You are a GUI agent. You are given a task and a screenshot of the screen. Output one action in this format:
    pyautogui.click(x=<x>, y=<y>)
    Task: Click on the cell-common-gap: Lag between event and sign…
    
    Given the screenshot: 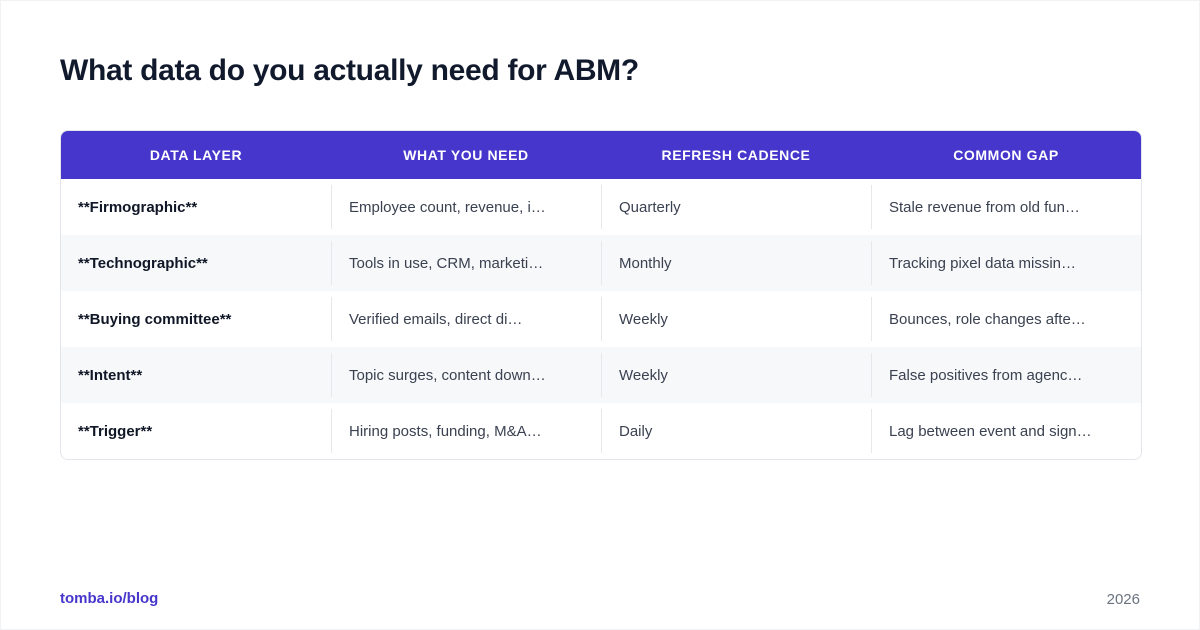 What is the action you would take?
    pyautogui.click(x=1006, y=431)
    